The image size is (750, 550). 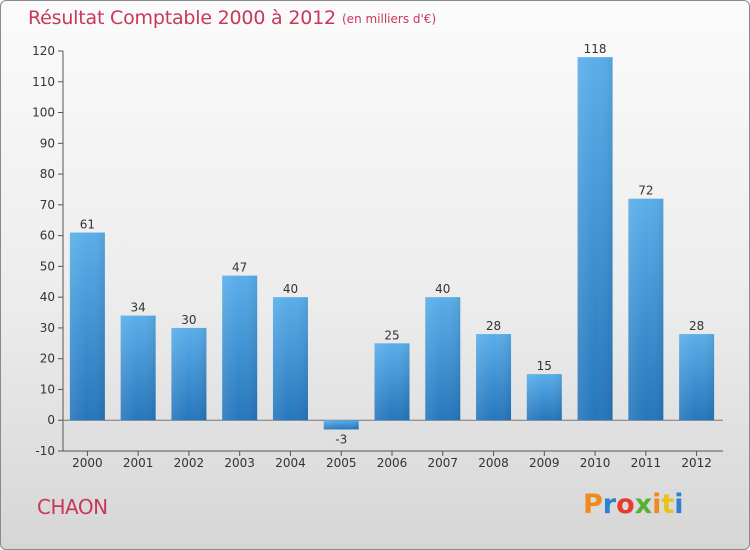 What do you see at coordinates (72, 507) in the screenshot?
I see `commune-name: CHAON` at bounding box center [72, 507].